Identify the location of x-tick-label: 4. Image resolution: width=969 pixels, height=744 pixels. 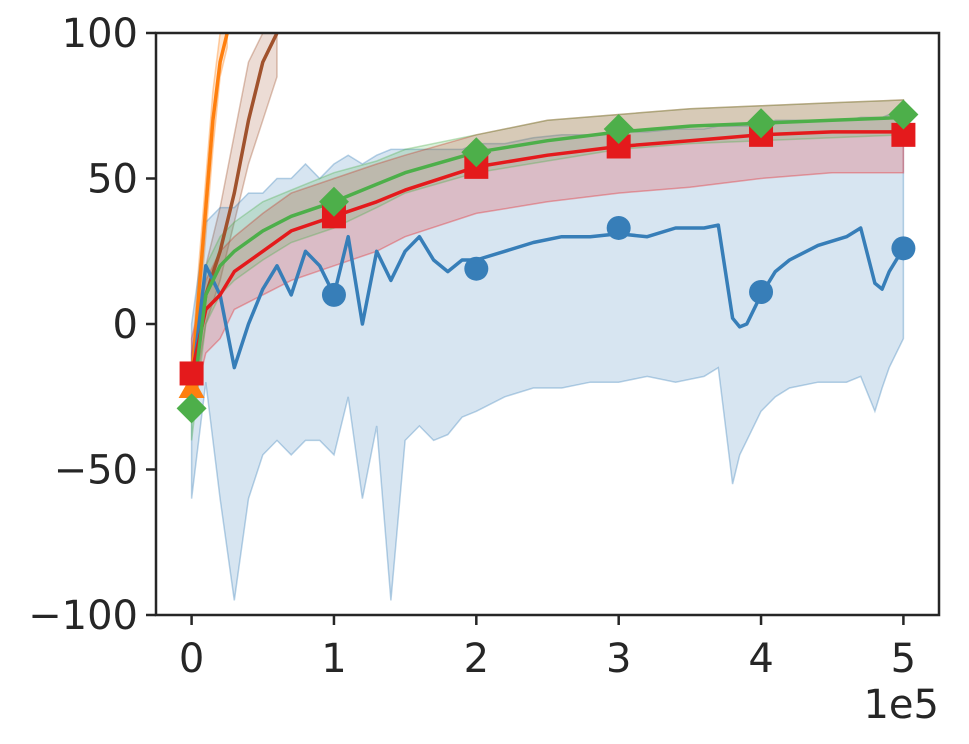
(760, 659).